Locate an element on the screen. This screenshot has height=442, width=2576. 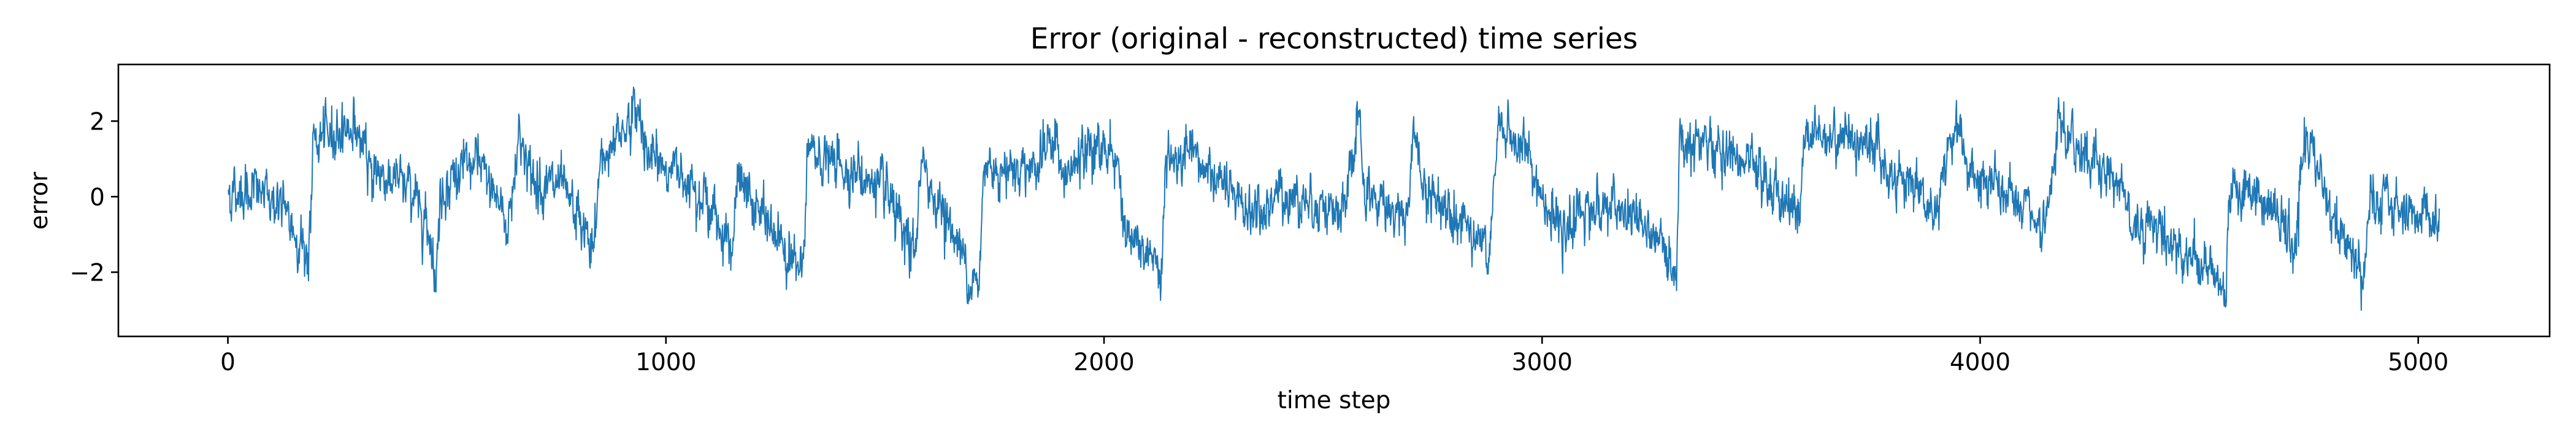
x-axis-label: time step is located at coordinates (1334, 400).